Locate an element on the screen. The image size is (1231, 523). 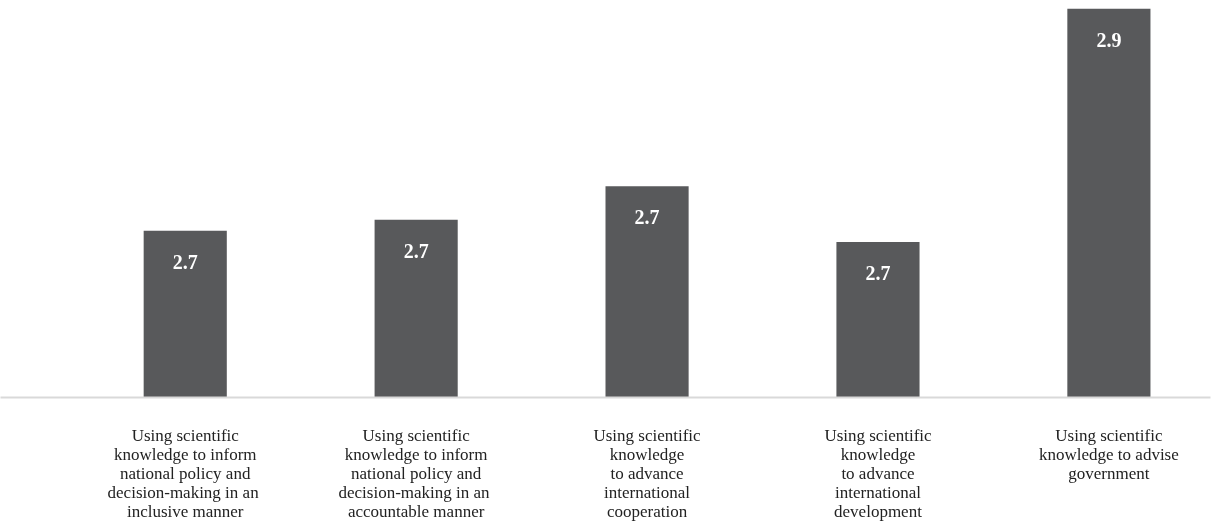
x-tick-label: Using scientific knowledge to inform national policy and decision-making in an accountable manner is located at coordinates (414, 473).